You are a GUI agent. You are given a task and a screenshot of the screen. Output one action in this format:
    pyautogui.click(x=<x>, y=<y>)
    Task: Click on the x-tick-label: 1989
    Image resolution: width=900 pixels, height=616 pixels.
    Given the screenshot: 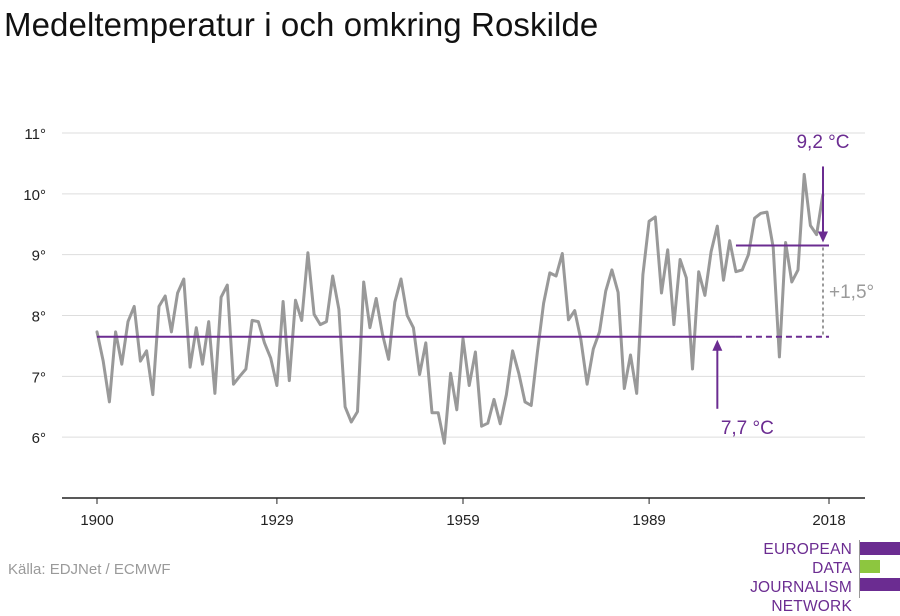 What is the action you would take?
    pyautogui.click(x=648, y=520)
    